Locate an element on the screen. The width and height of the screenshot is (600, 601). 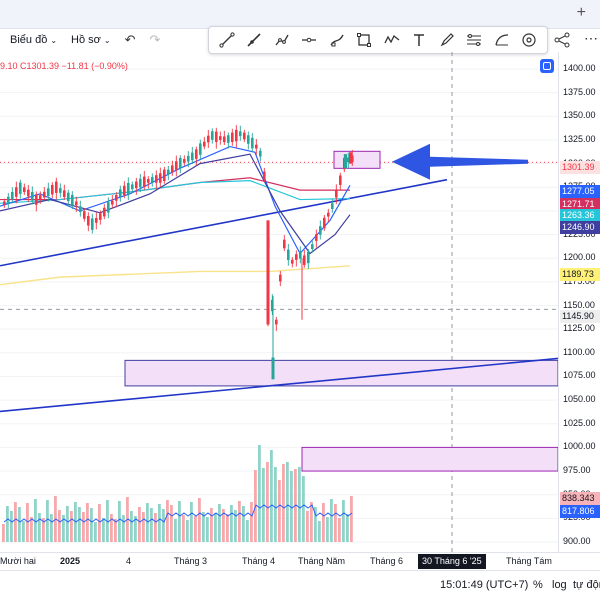
log-toggle: log is located at coordinates (559, 585).